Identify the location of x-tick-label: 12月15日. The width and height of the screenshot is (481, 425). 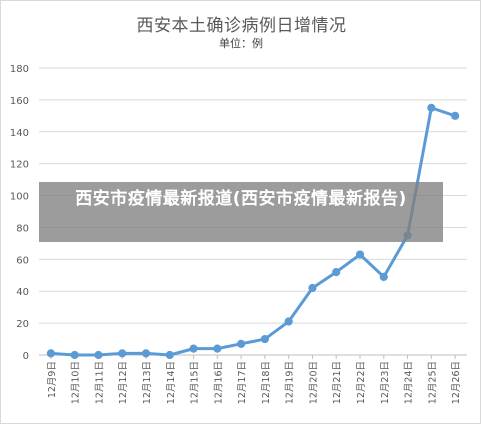
(195, 382).